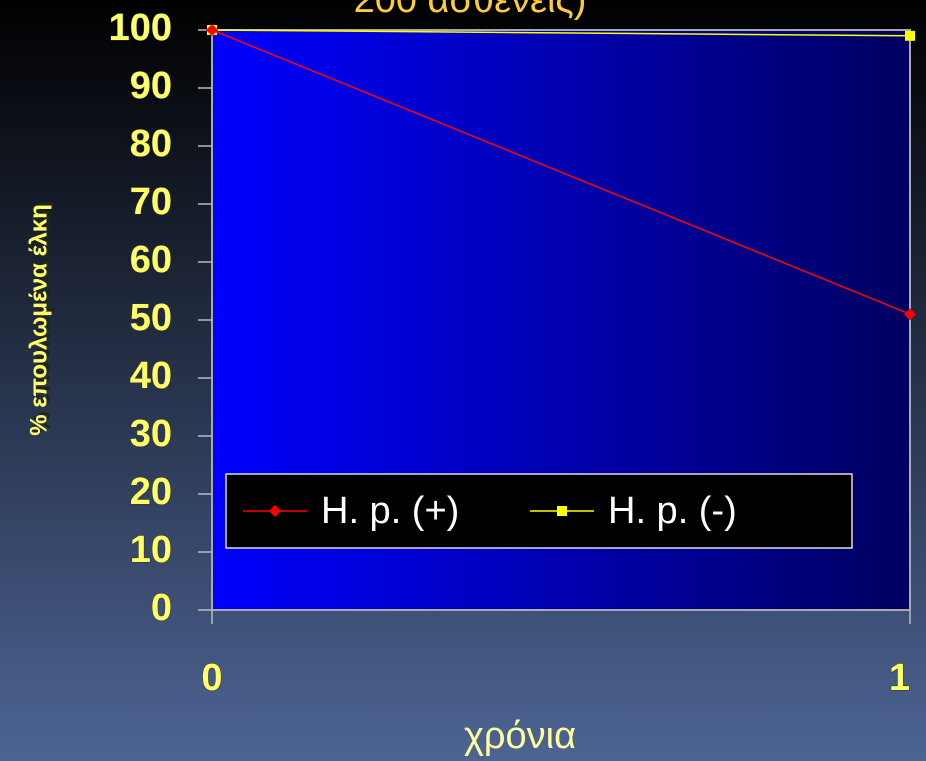 The image size is (926, 761). What do you see at coordinates (151, 260) in the screenshot?
I see `y-tick-label: 60` at bounding box center [151, 260].